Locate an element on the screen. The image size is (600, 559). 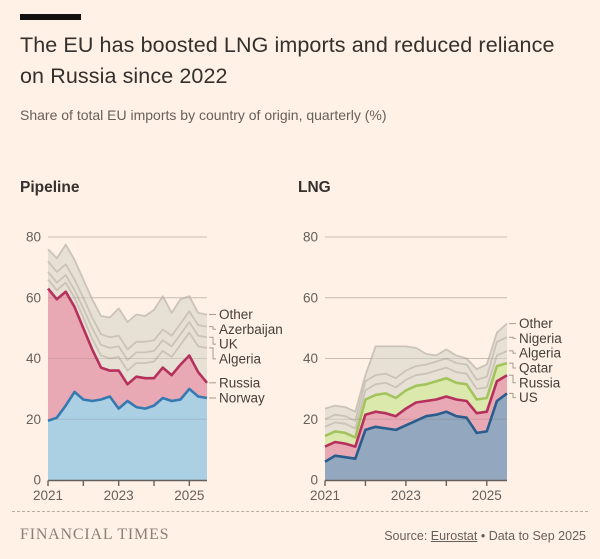
line-norway is located at coordinates (127, 405).